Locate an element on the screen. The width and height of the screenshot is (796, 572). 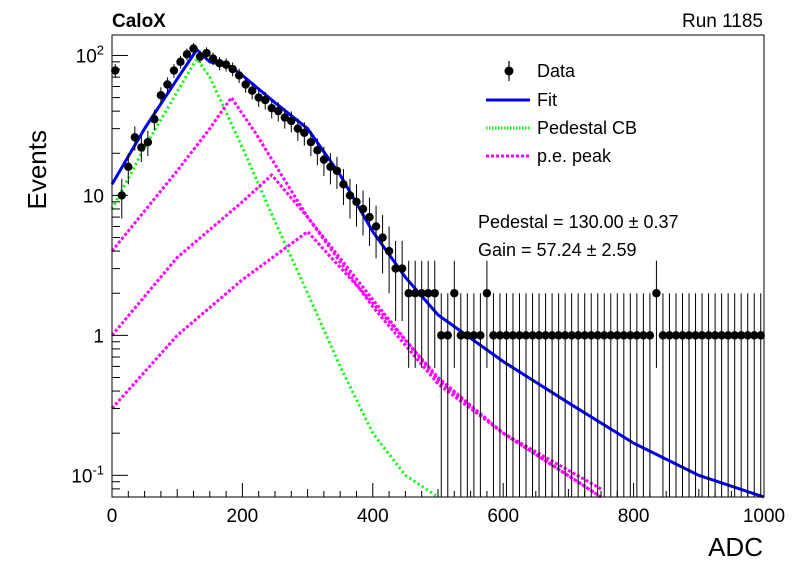
y-tick-label: 10² is located at coordinates (90, 54).